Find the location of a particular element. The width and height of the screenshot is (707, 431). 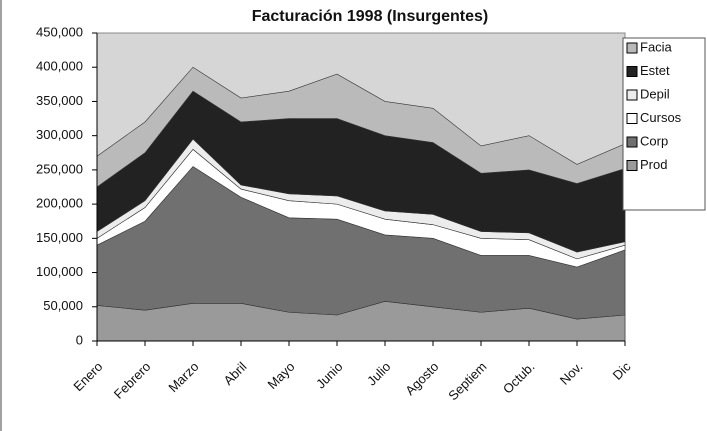

y-tick-label: 300,000 is located at coordinates (59, 134).